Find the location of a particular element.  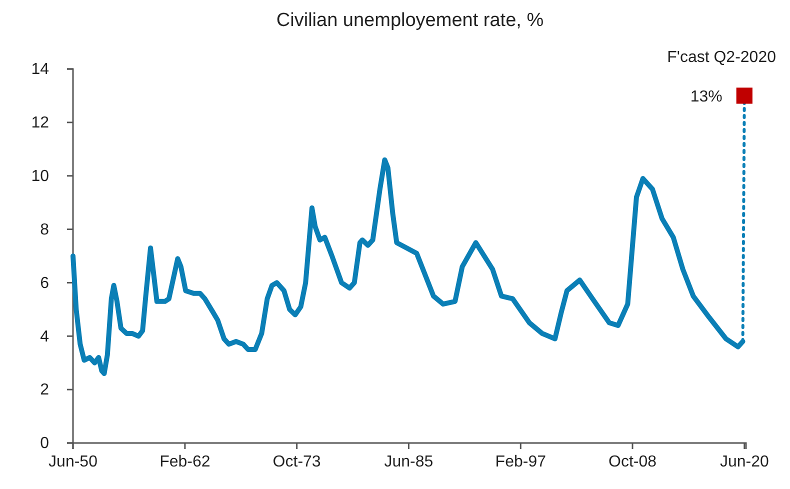

chart-title: Civilian unemployement rate, % is located at coordinates (410, 20).